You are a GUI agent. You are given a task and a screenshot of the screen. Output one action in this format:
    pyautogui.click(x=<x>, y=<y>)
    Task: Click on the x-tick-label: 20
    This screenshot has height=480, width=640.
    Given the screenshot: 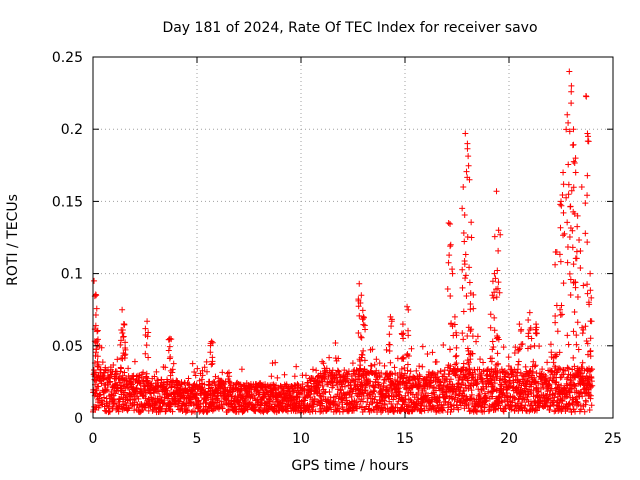 What is the action you would take?
    pyautogui.click(x=509, y=439)
    